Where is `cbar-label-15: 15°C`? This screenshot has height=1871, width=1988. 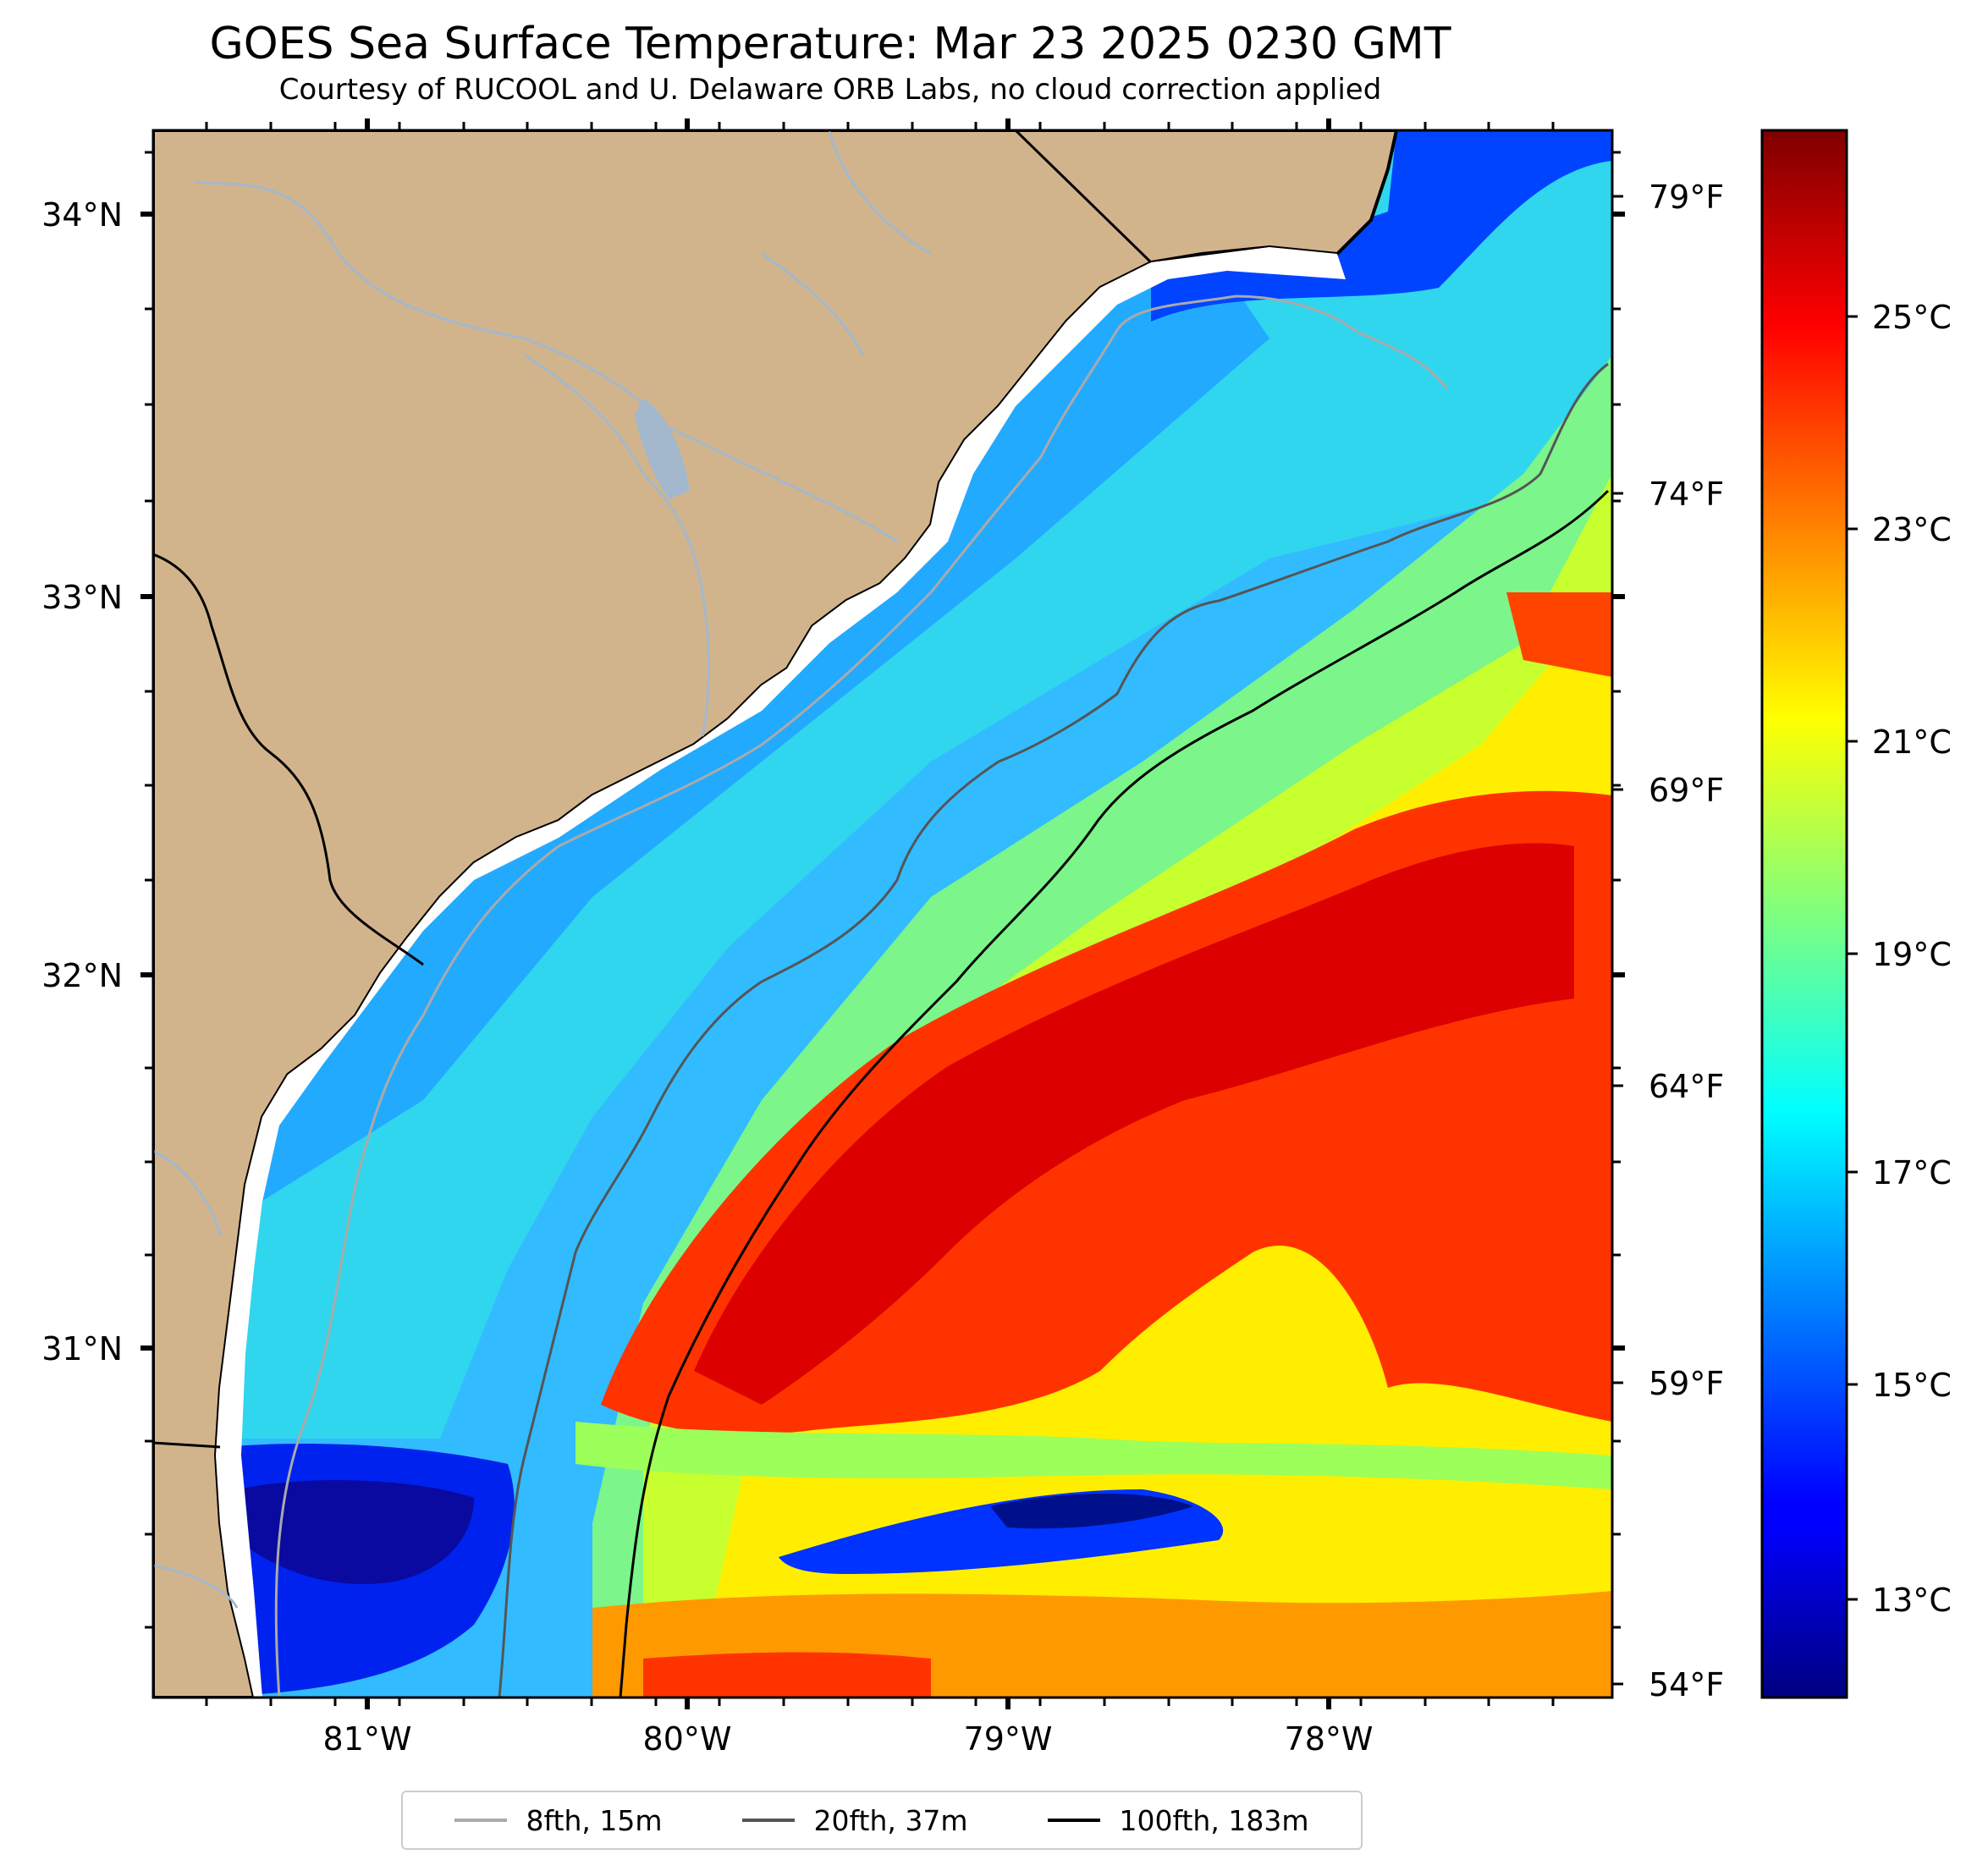 cbar-label-15: 15°C is located at coordinates (1912, 1386).